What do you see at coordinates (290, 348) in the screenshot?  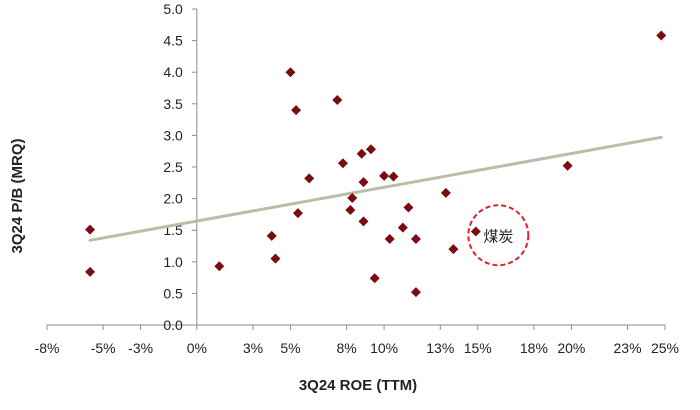 I see `x-tick-label: 5%` at bounding box center [290, 348].